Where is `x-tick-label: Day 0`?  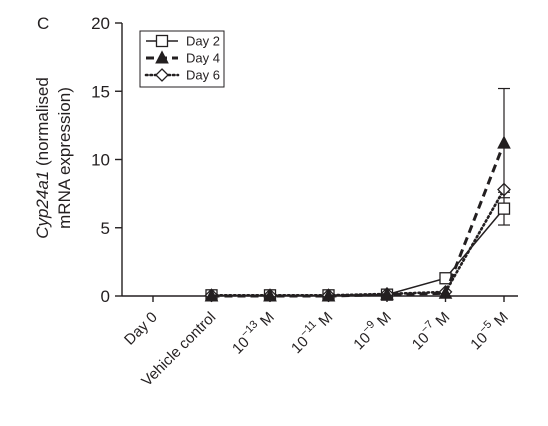
x-tick-label: Day 0 is located at coordinates (141, 329).